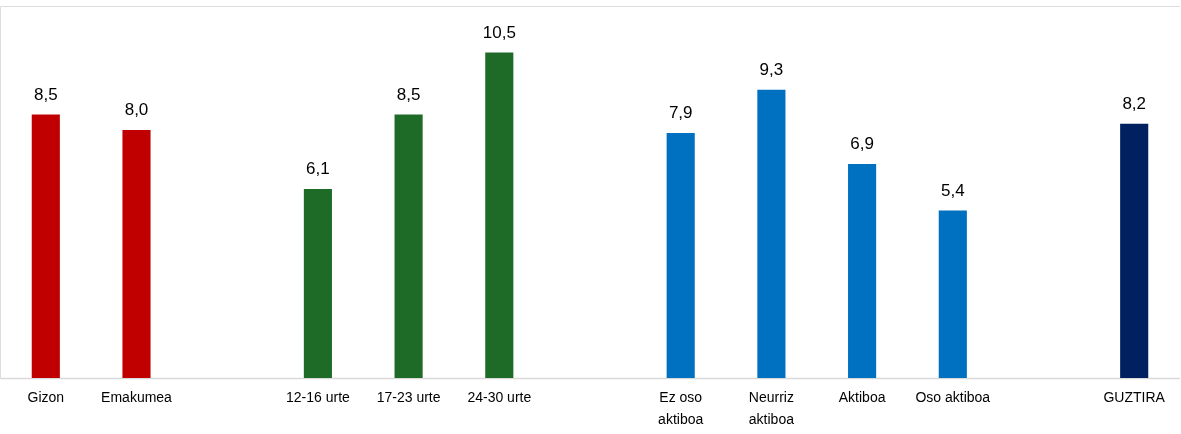  What do you see at coordinates (681, 407) in the screenshot?
I see `x-tick-label: Ez oso aktiboa` at bounding box center [681, 407].